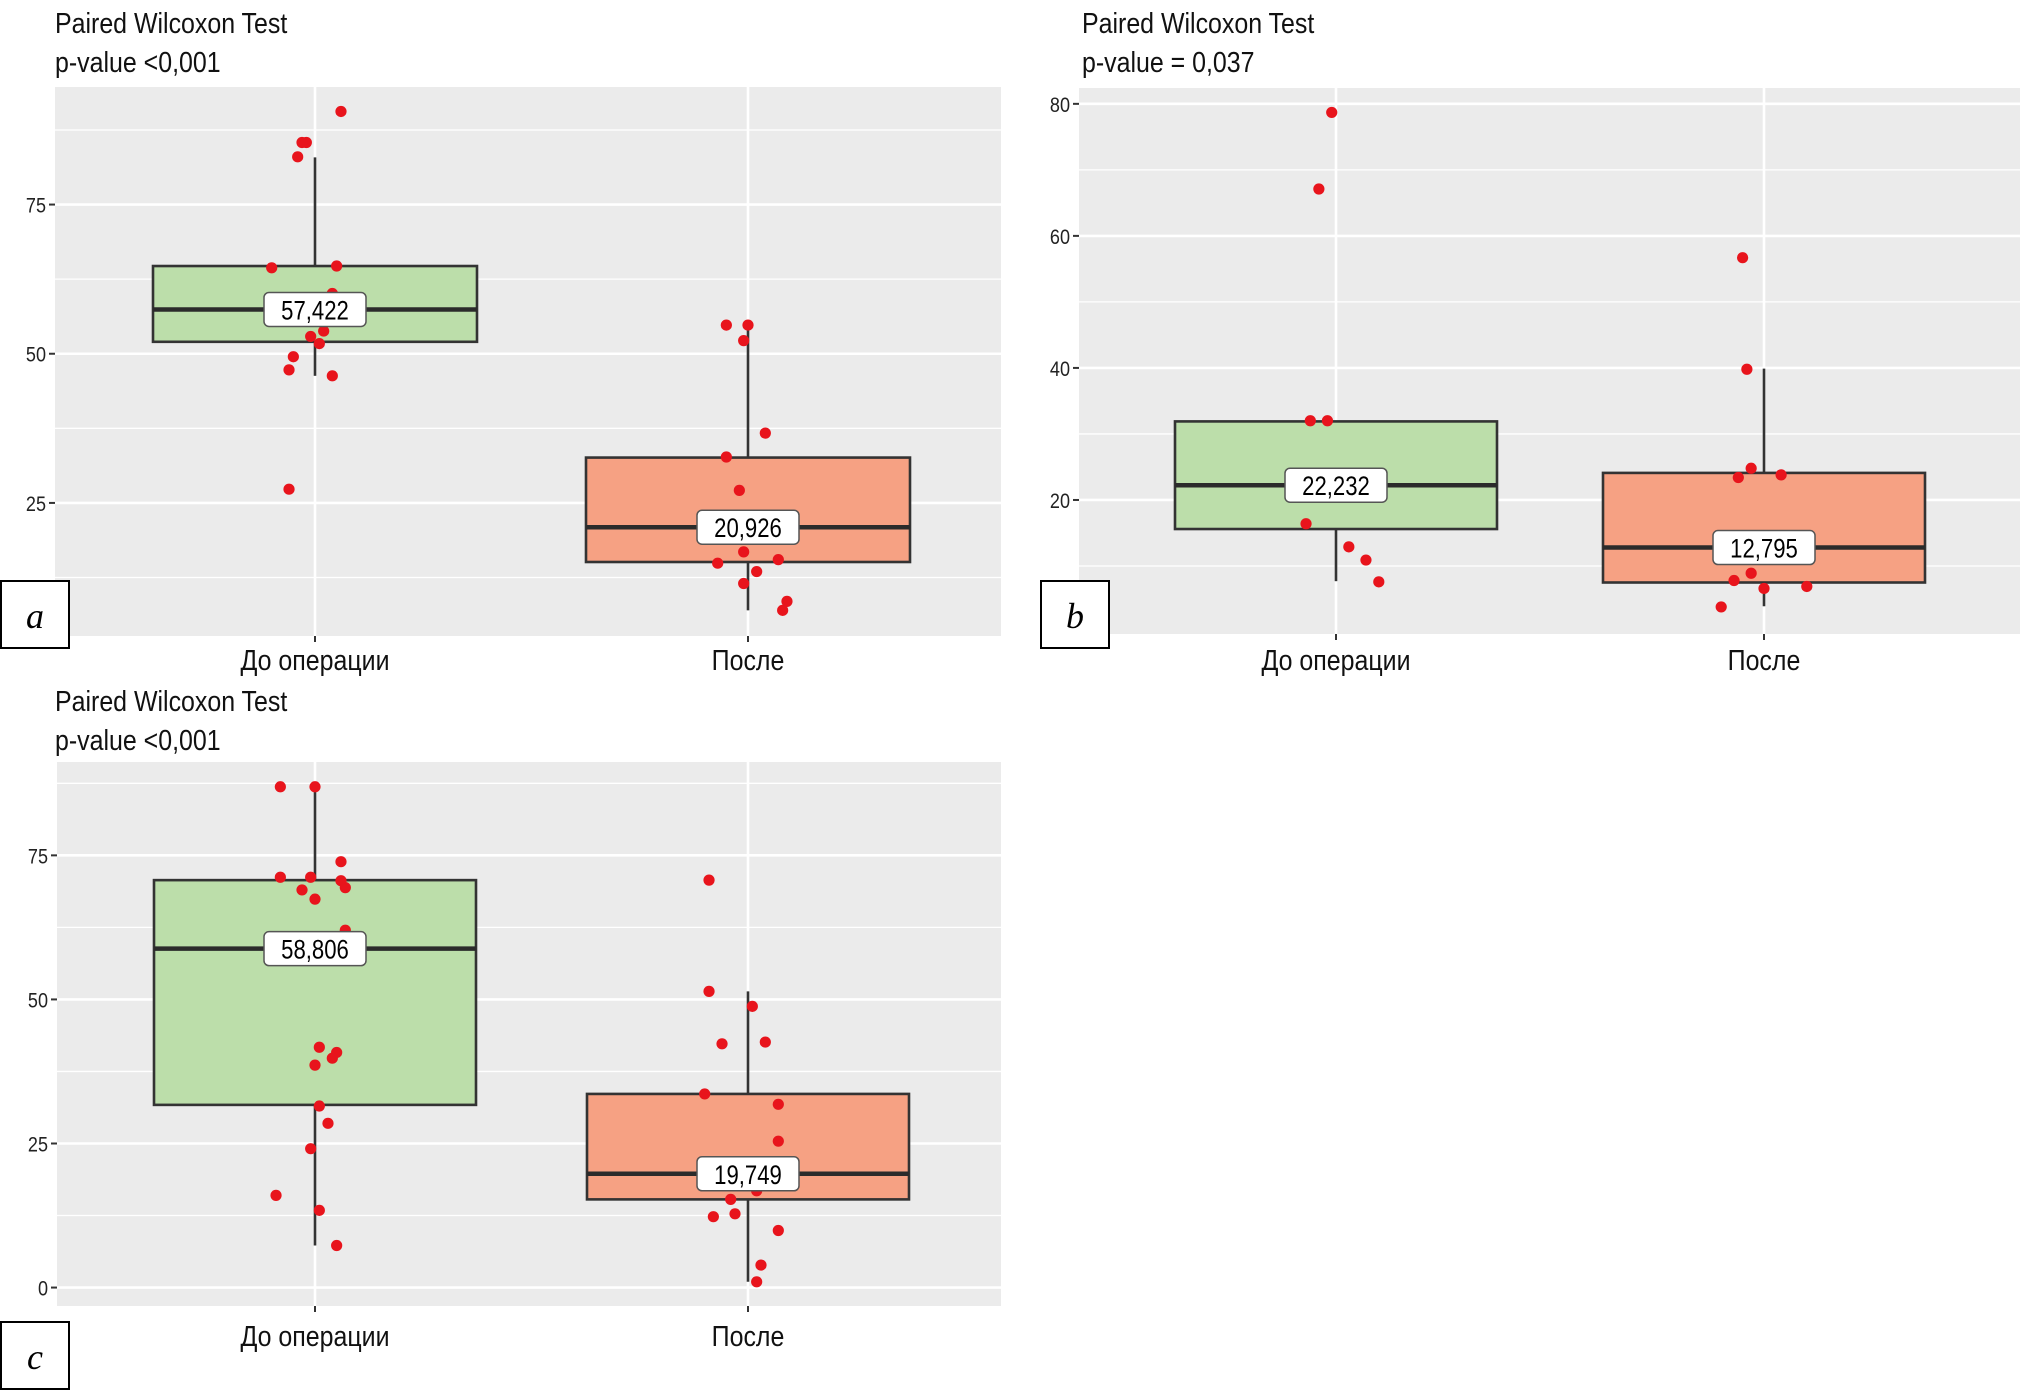 Image resolution: width=2020 pixels, height=1392 pixels. I want to click on panel-a-letter: a, so click(35, 616).